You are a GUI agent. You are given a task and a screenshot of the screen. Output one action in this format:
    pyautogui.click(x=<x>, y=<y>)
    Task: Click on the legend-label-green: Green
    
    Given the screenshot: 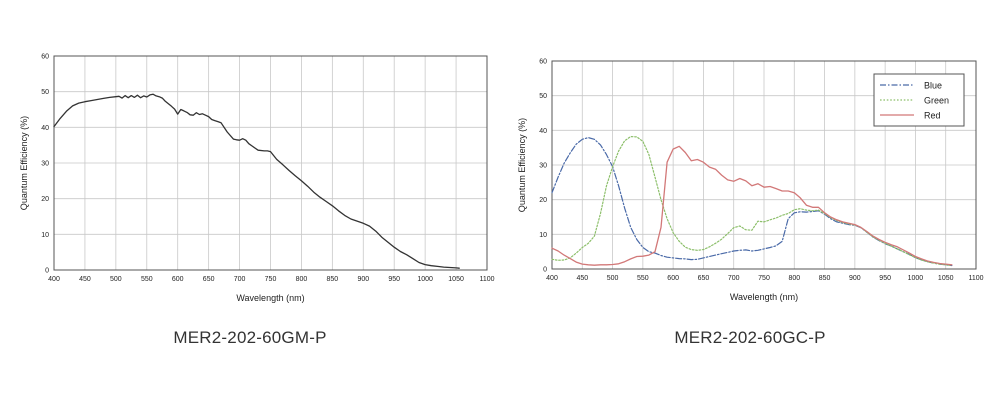 What is the action you would take?
    pyautogui.click(x=936, y=101)
    